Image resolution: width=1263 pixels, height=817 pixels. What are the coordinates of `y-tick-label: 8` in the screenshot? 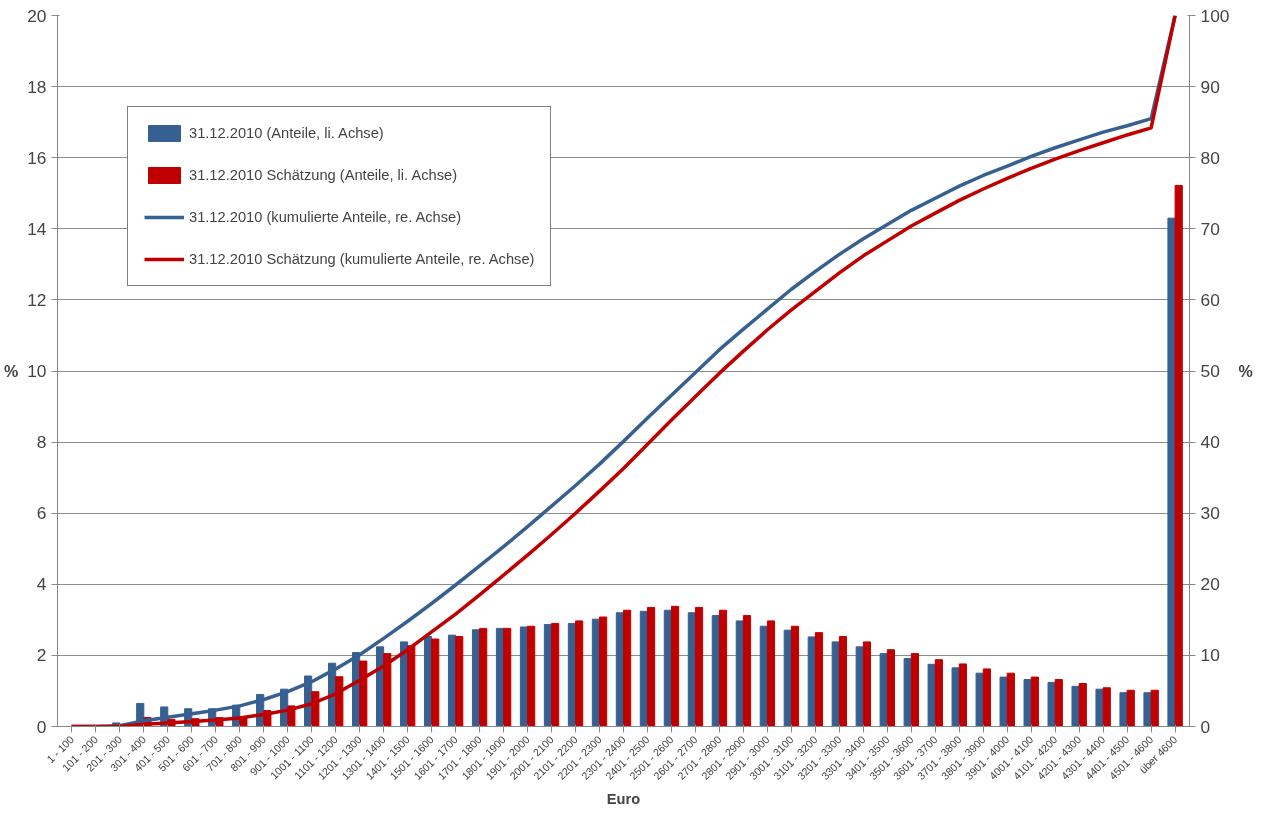 It's located at (41, 442).